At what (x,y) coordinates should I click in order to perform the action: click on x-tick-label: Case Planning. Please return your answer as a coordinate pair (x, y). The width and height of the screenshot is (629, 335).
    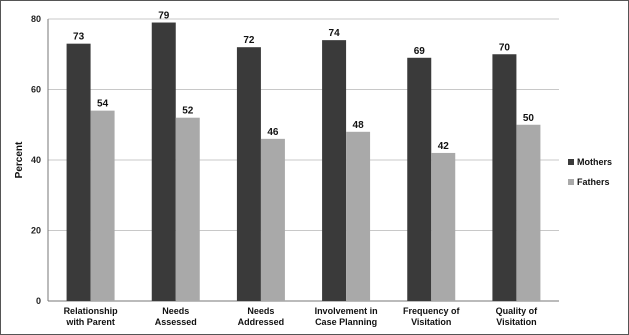
    Looking at the image, I should click on (346, 322).